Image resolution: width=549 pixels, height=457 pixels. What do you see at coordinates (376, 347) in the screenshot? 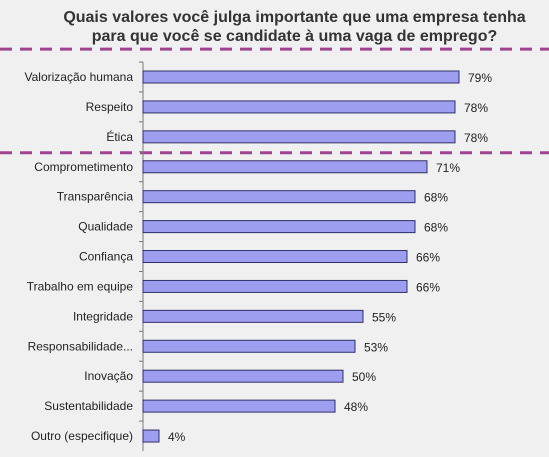
I see `value-label: 53%` at bounding box center [376, 347].